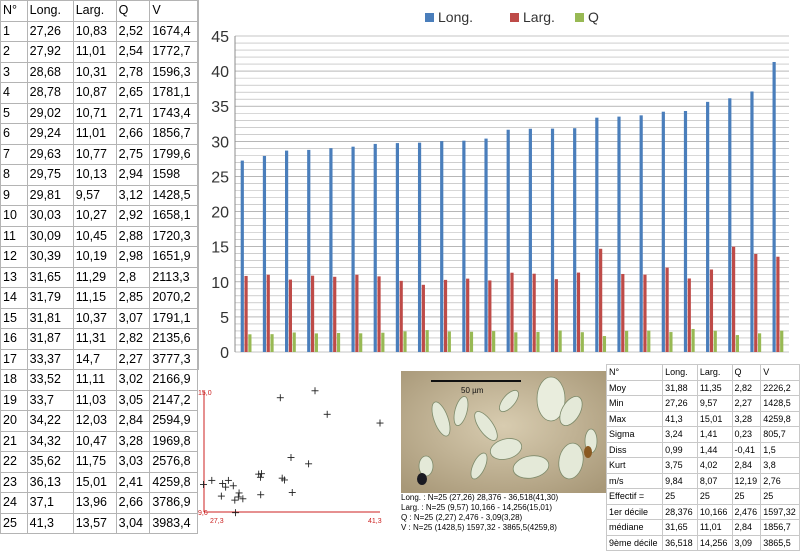 The image size is (800, 551). I want to click on microscope-photo: 50 µm, so click(503, 432).